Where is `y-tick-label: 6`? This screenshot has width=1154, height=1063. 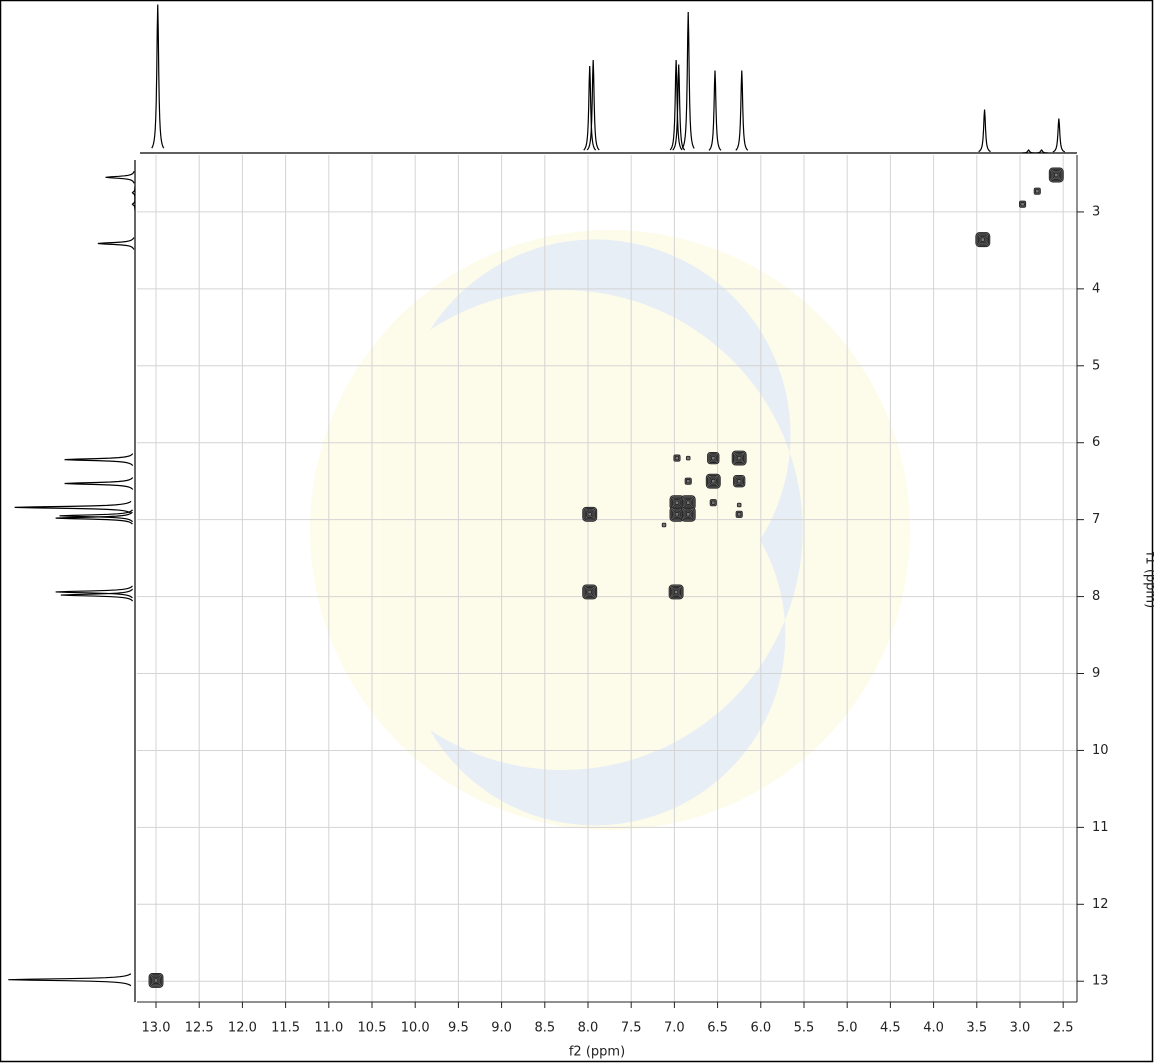 y-tick-label: 6 is located at coordinates (1096, 442).